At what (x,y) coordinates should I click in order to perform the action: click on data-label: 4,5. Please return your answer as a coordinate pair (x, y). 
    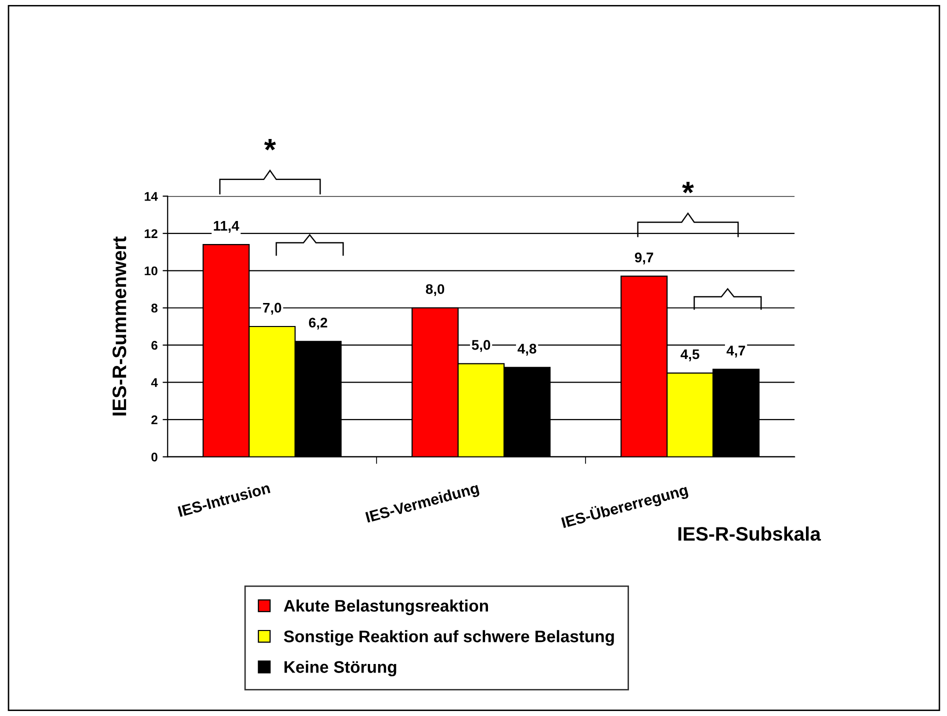
    Looking at the image, I should click on (690, 355).